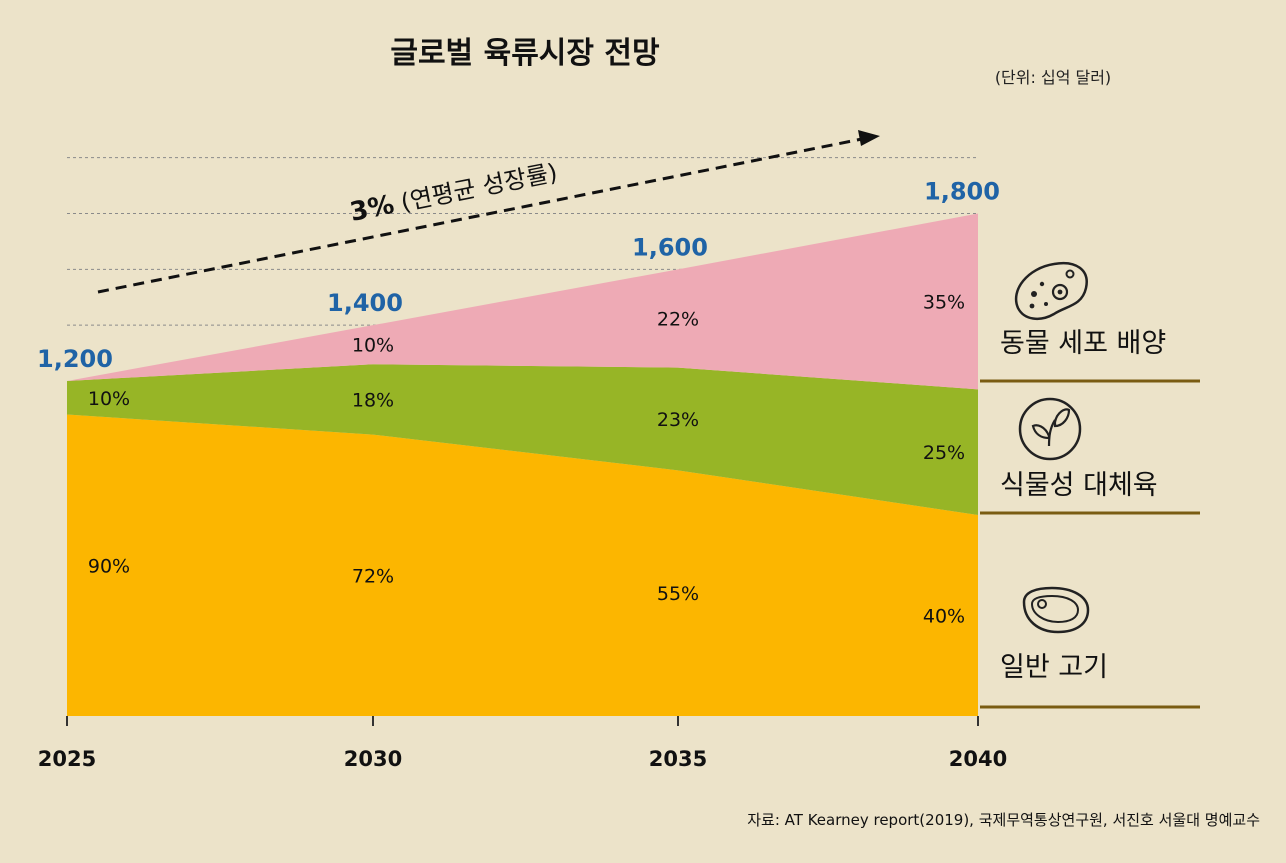 The width and height of the screenshot is (1286, 863). What do you see at coordinates (109, 566) in the screenshot?
I see `percent-label-meat-2025: 90%` at bounding box center [109, 566].